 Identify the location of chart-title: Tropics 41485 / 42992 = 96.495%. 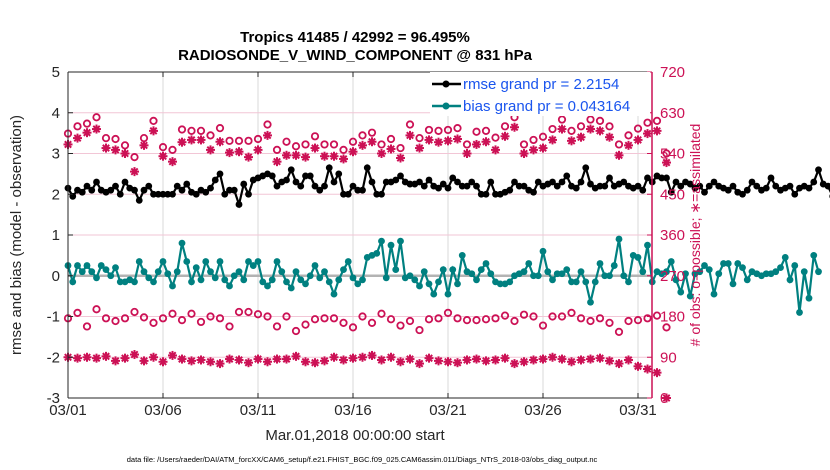
(355, 37).